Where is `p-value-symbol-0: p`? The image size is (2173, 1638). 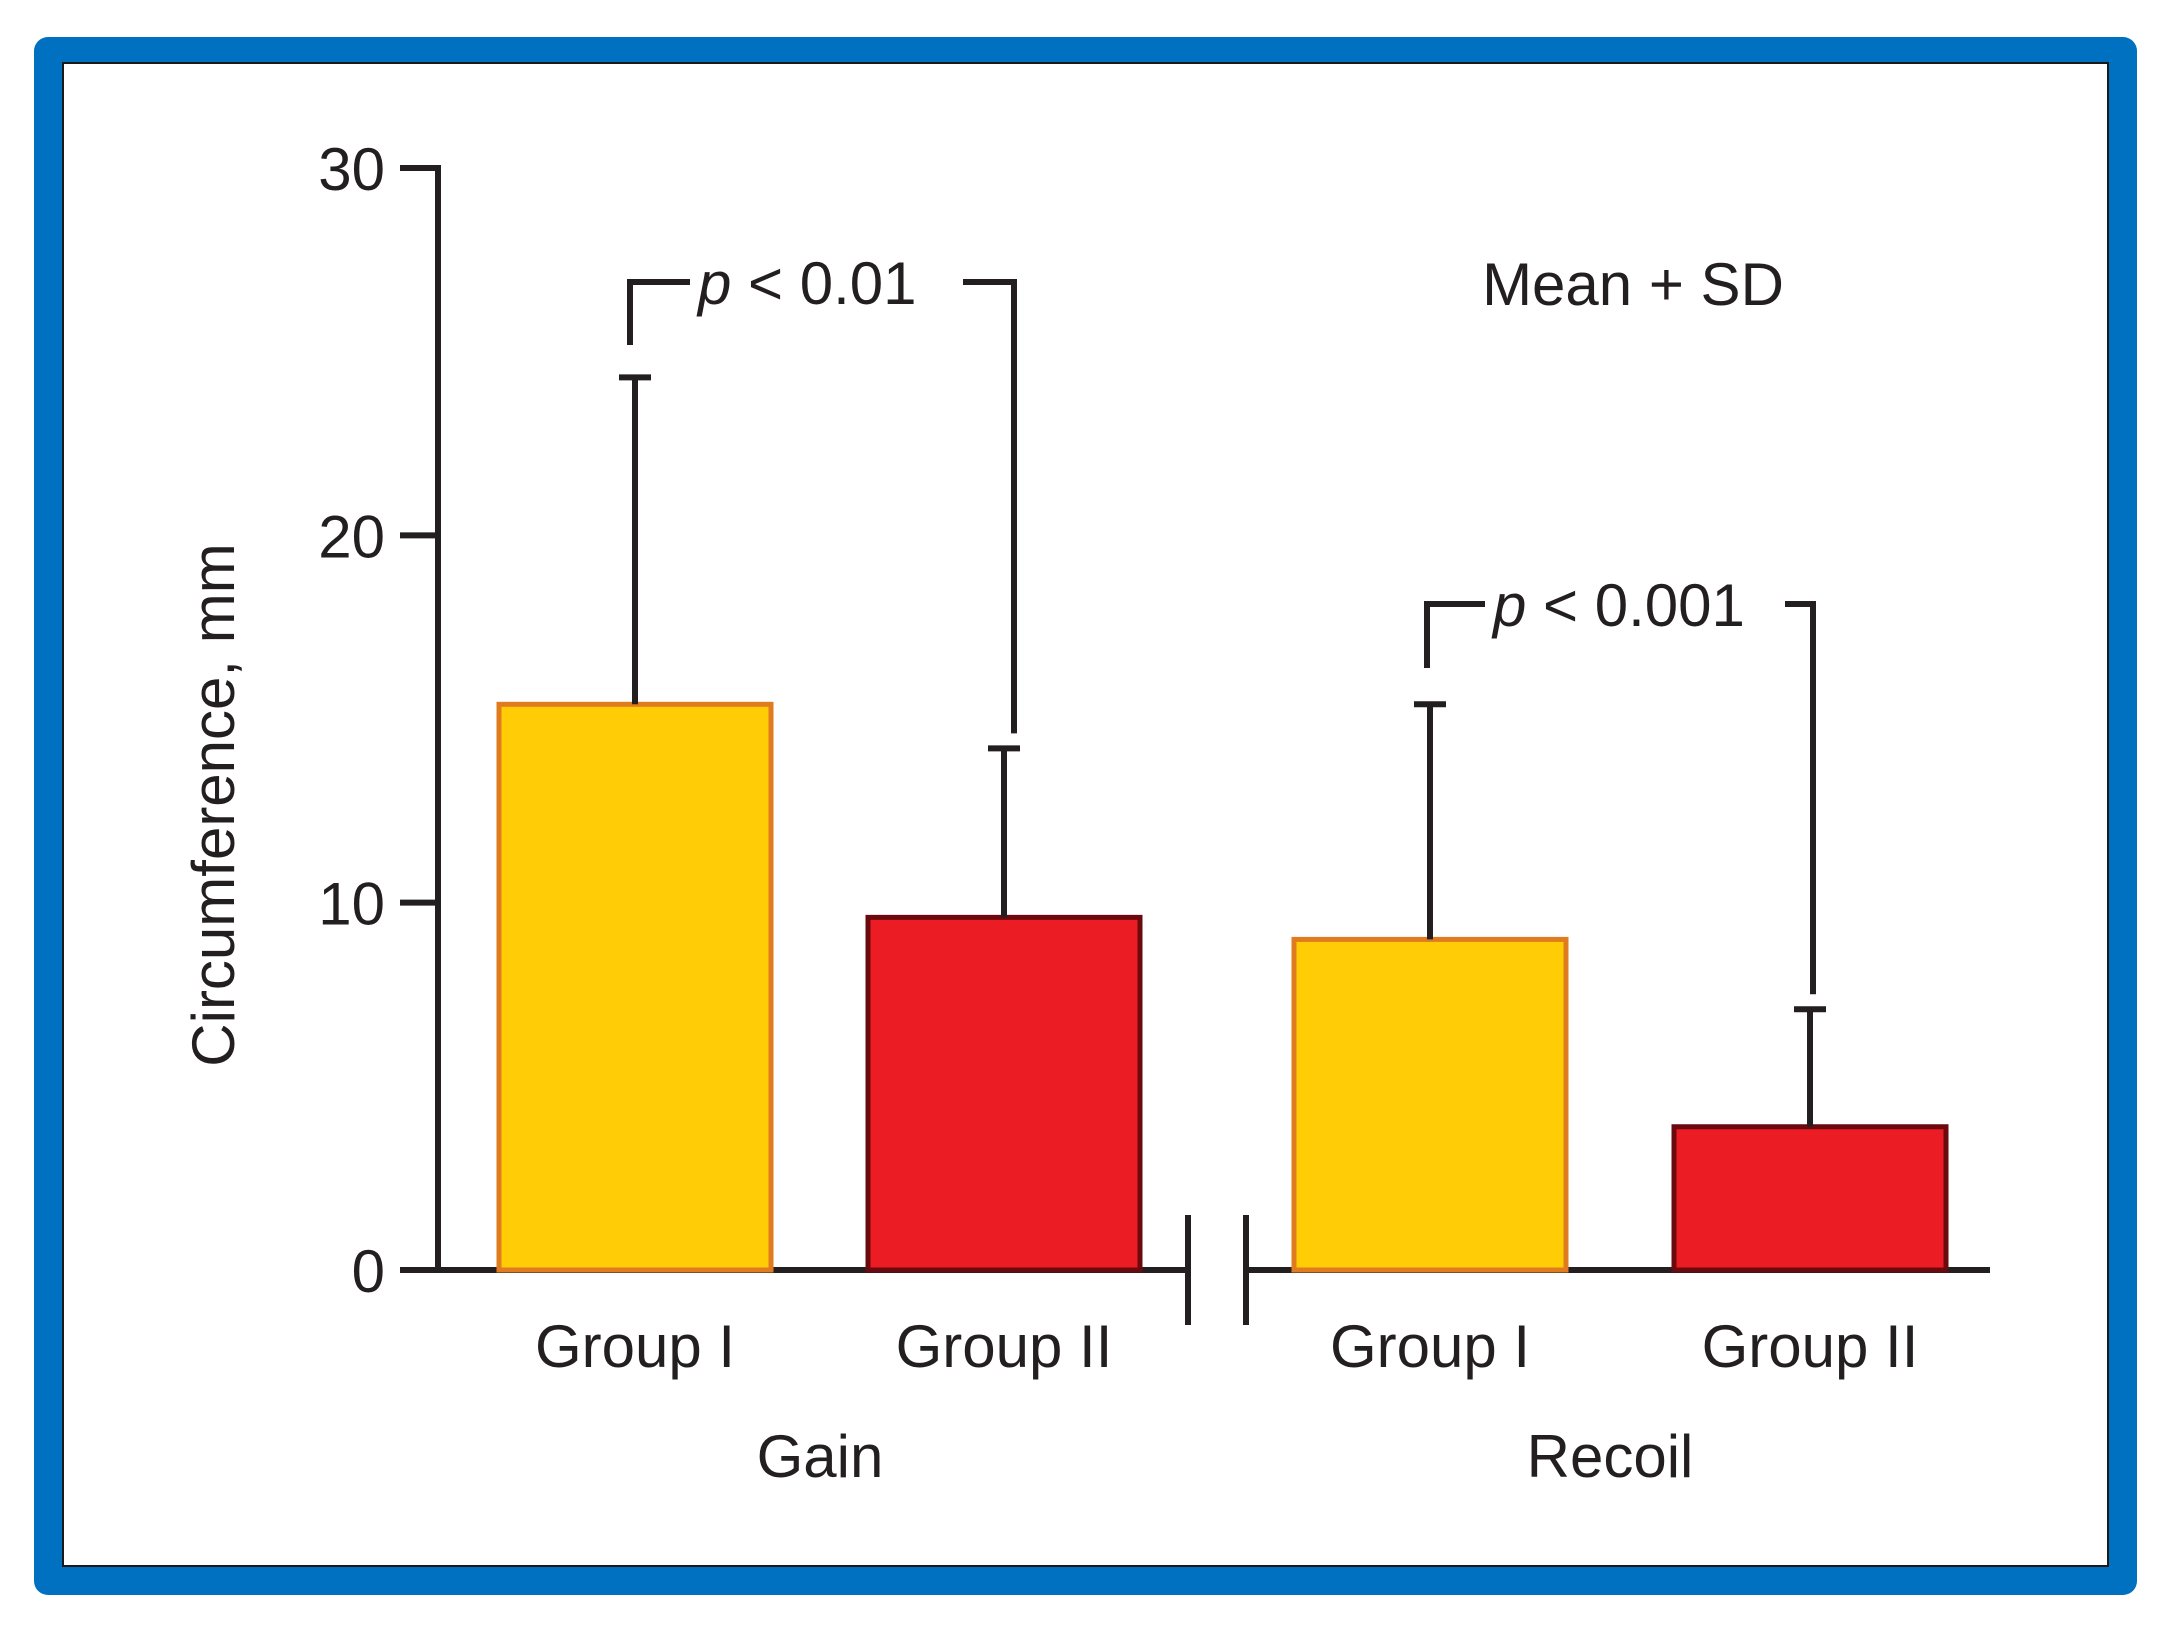
p-value-symbol-0: p is located at coordinates (713, 283).